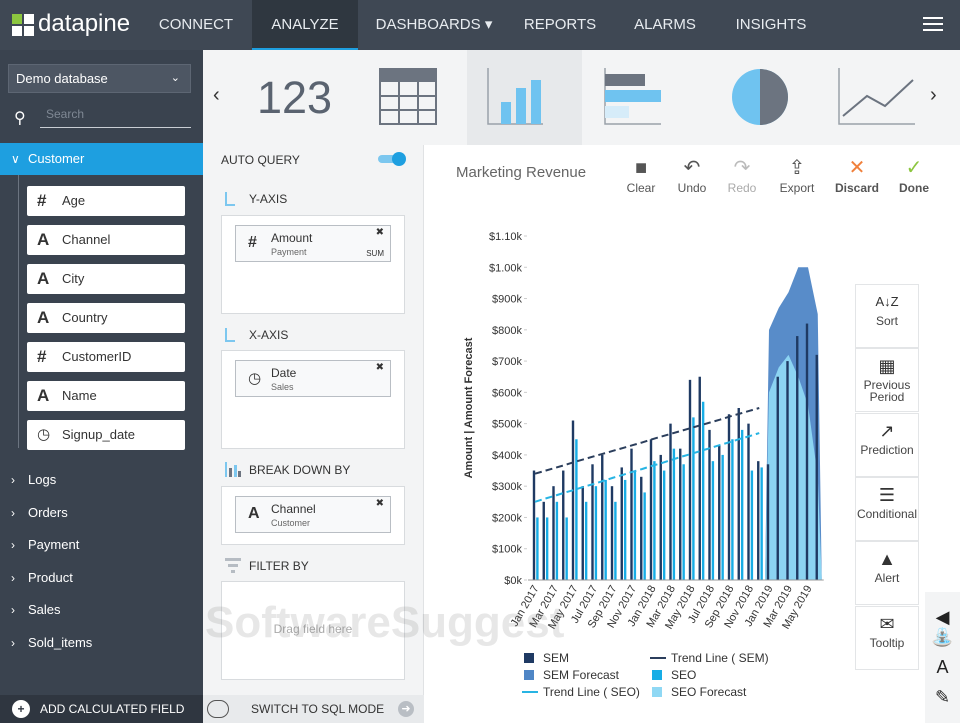 Image resolution: width=960 pixels, height=723 pixels. Describe the element at coordinates (50, 577) in the screenshot. I see `table-name: Product` at that location.